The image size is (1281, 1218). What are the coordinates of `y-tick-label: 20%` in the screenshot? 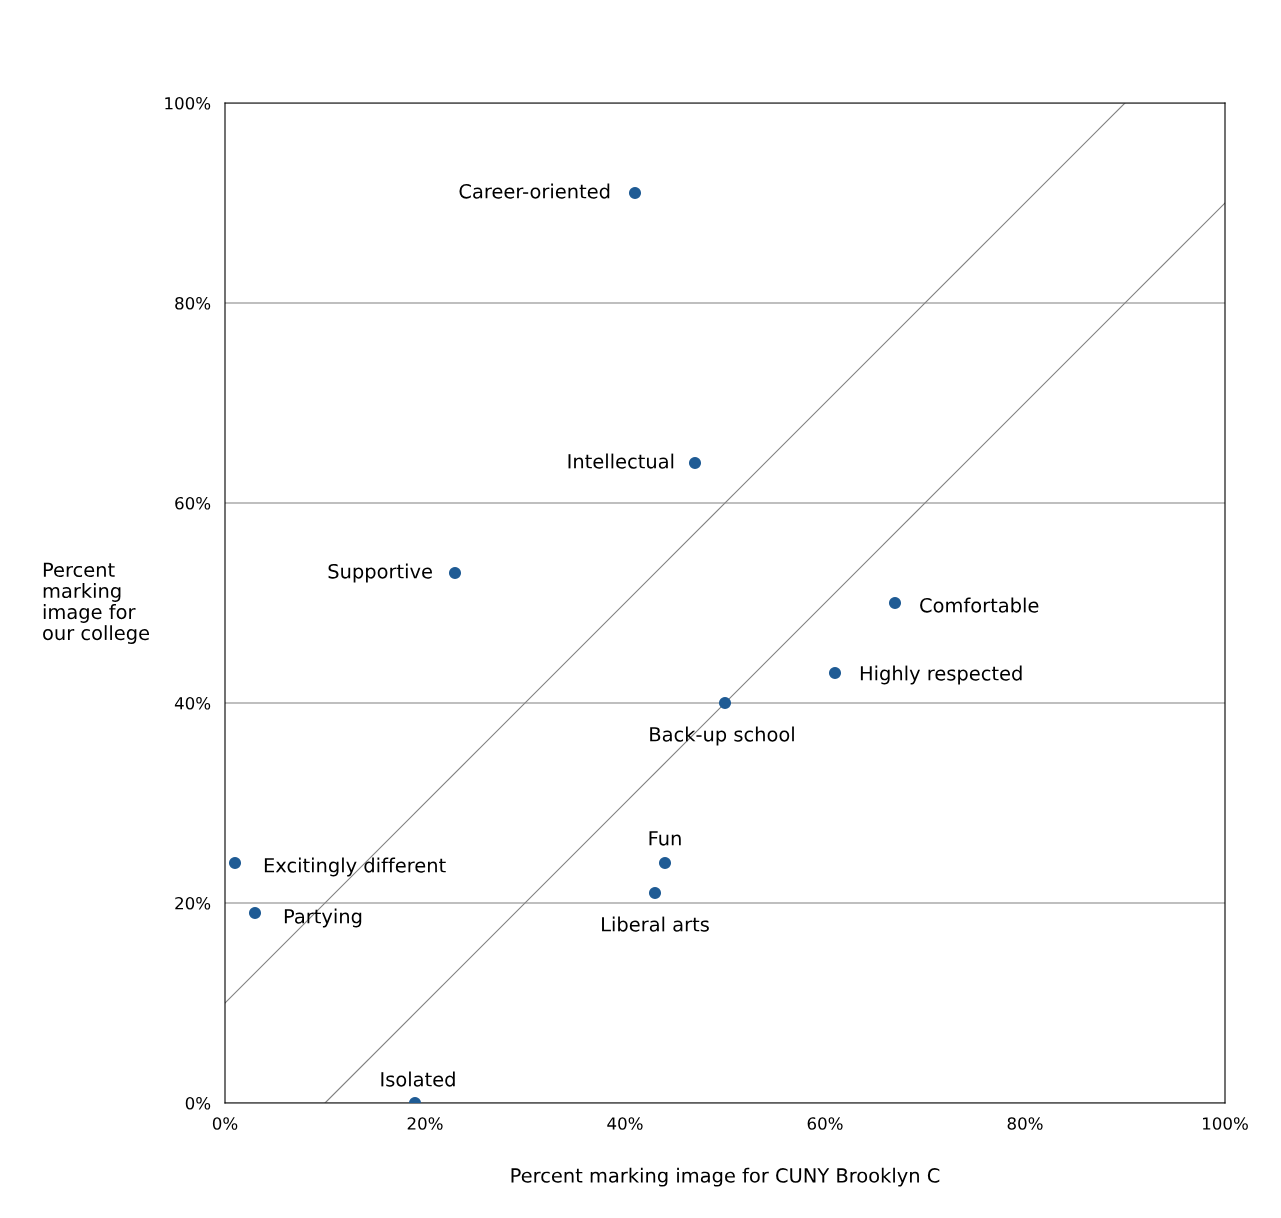 It's located at (193, 903).